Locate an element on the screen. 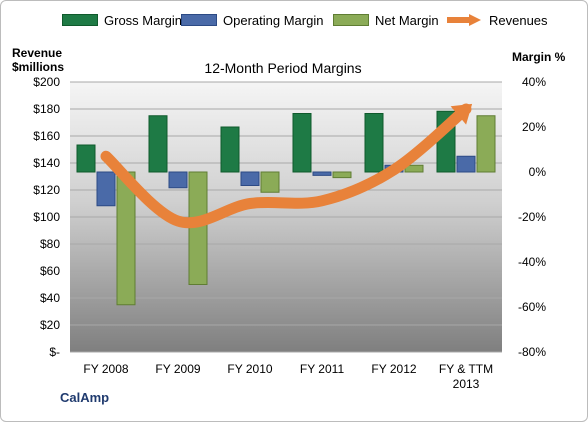 The height and width of the screenshot is (422, 588). legend-item-gross-margin: Gross Margin is located at coordinates (122, 20).